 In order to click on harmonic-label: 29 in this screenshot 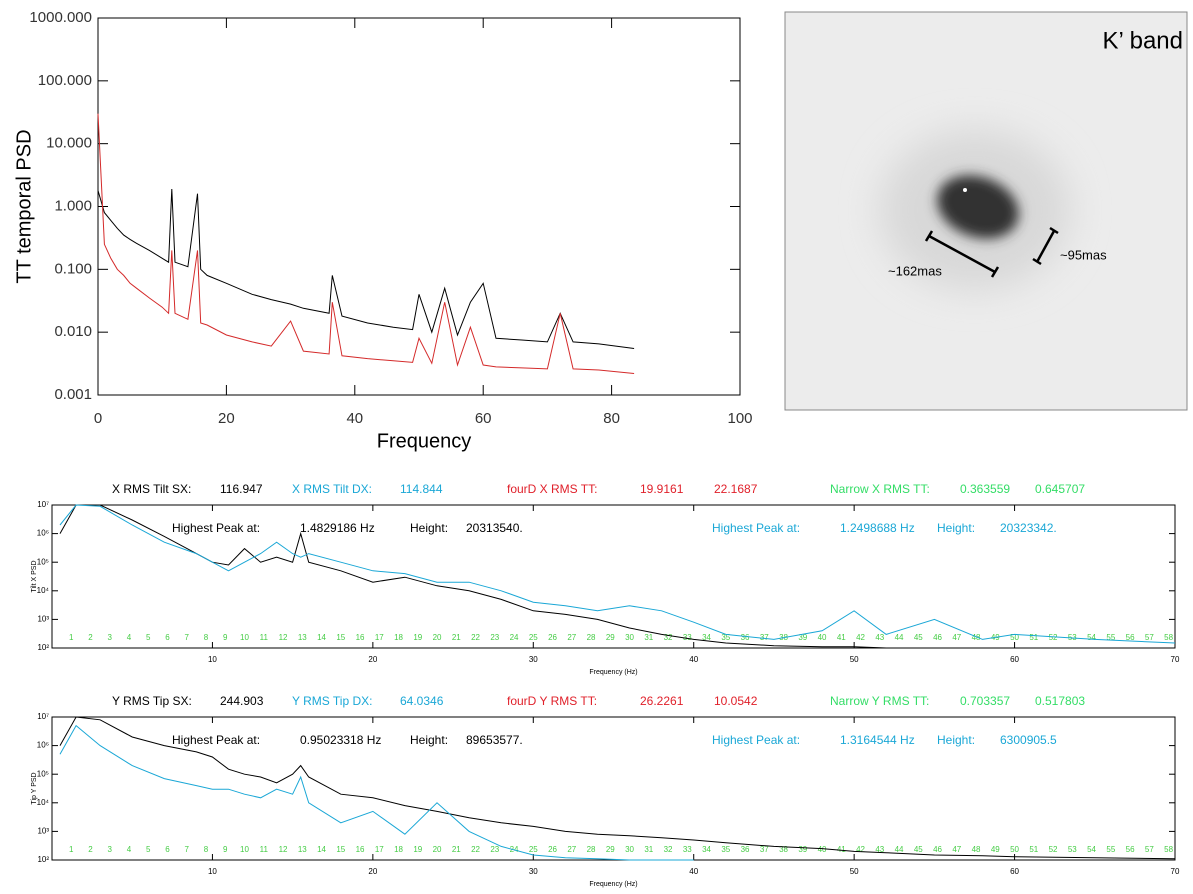, I will do `click(610, 849)`.